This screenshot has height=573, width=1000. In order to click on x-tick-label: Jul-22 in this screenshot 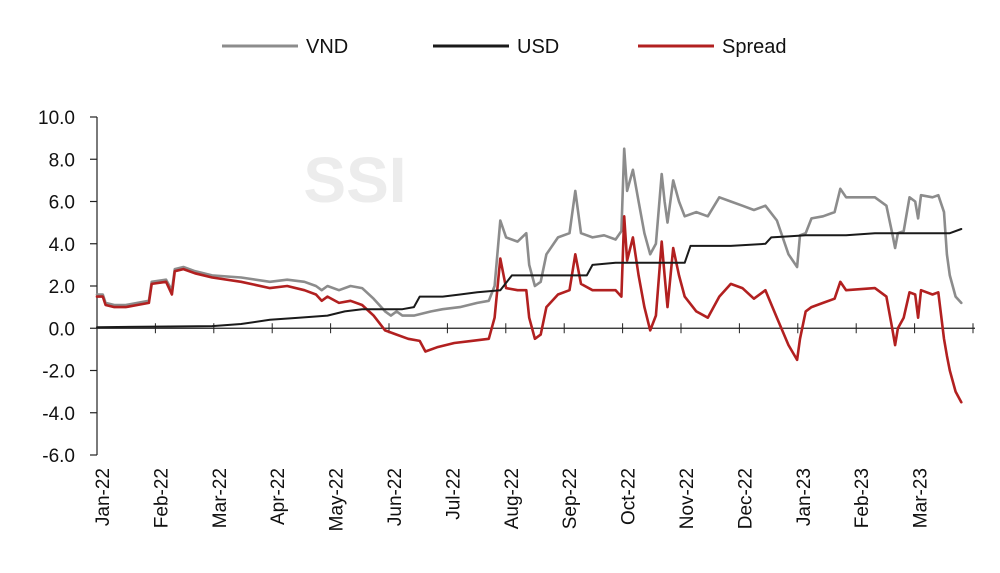, I will do `click(453, 494)`.